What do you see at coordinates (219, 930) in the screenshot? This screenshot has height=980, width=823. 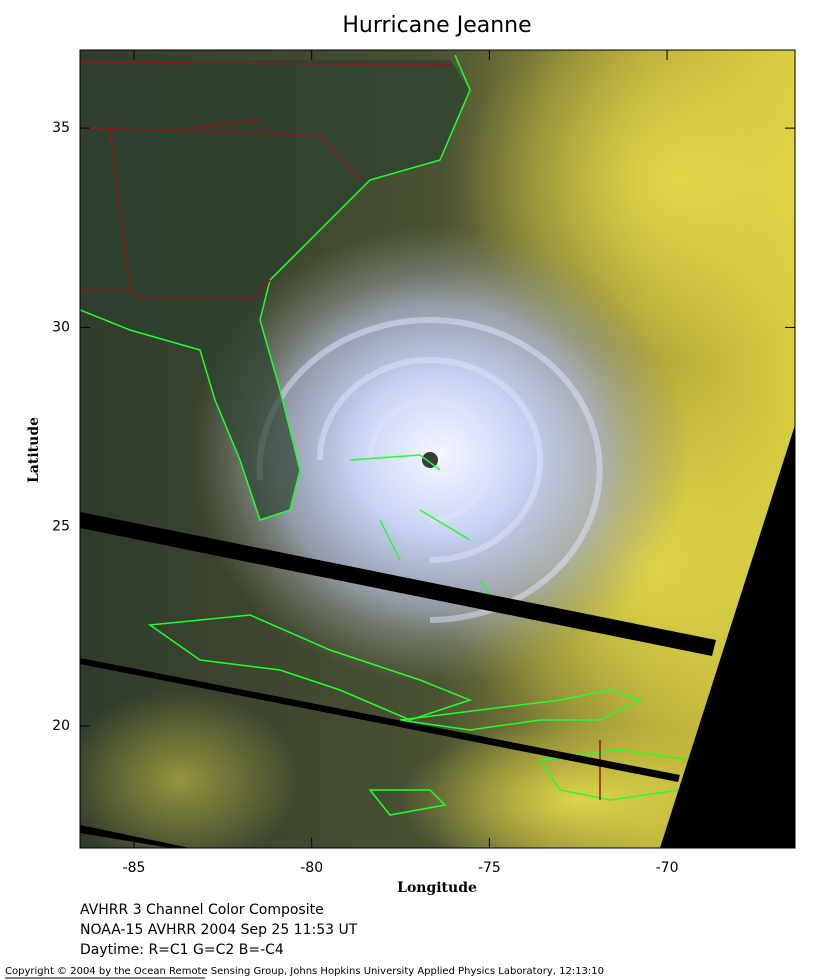 I see `caption-line: NOAA-15 AVHRR 2004 Sep 25 11:53 UT` at bounding box center [219, 930].